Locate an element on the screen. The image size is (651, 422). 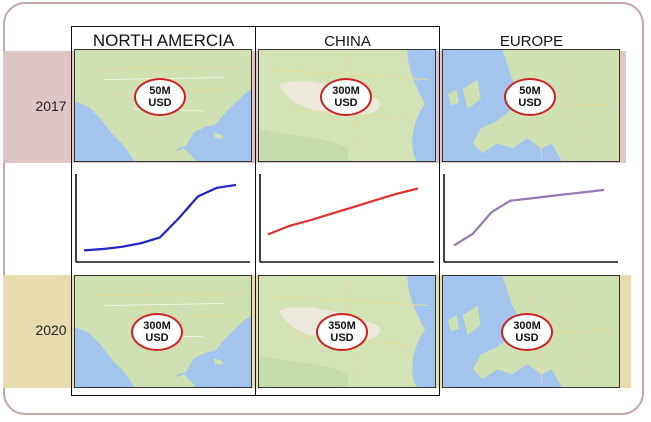
value-badge-europe-2017: 50M USD is located at coordinates (530, 97).